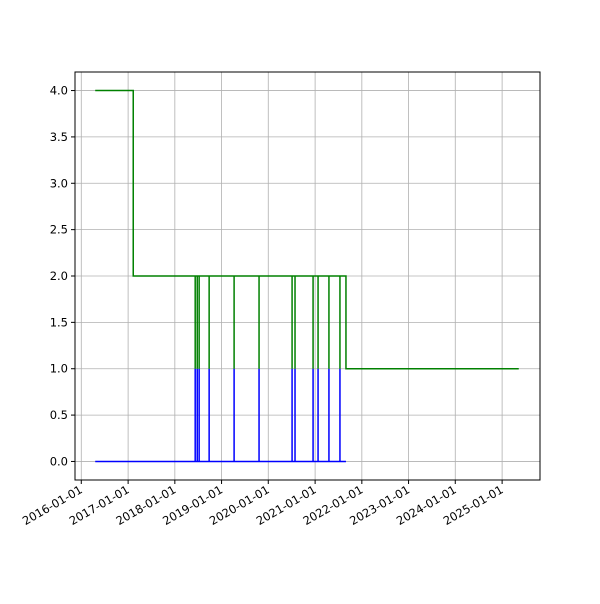 The width and height of the screenshot is (600, 604). Describe the element at coordinates (59, 415) in the screenshot. I see `y-tick-label: 0.5` at that location.